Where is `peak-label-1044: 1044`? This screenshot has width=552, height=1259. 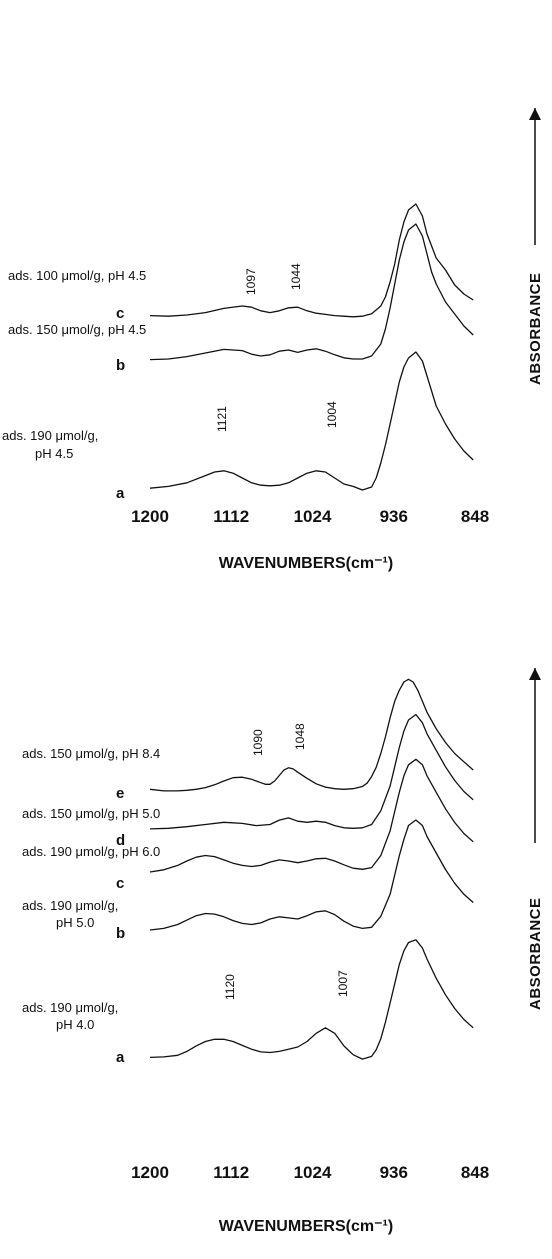
peak-label-1044: 1044 is located at coordinates (296, 276).